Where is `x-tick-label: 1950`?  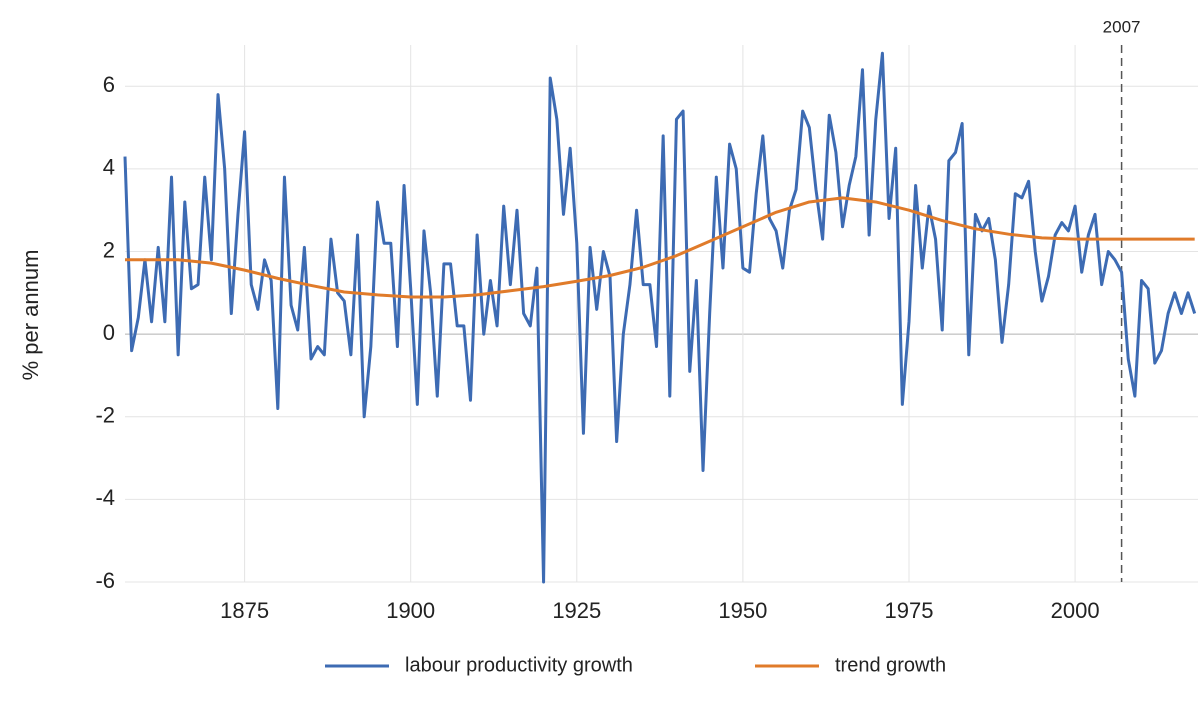 x-tick-label: 1950 is located at coordinates (742, 610).